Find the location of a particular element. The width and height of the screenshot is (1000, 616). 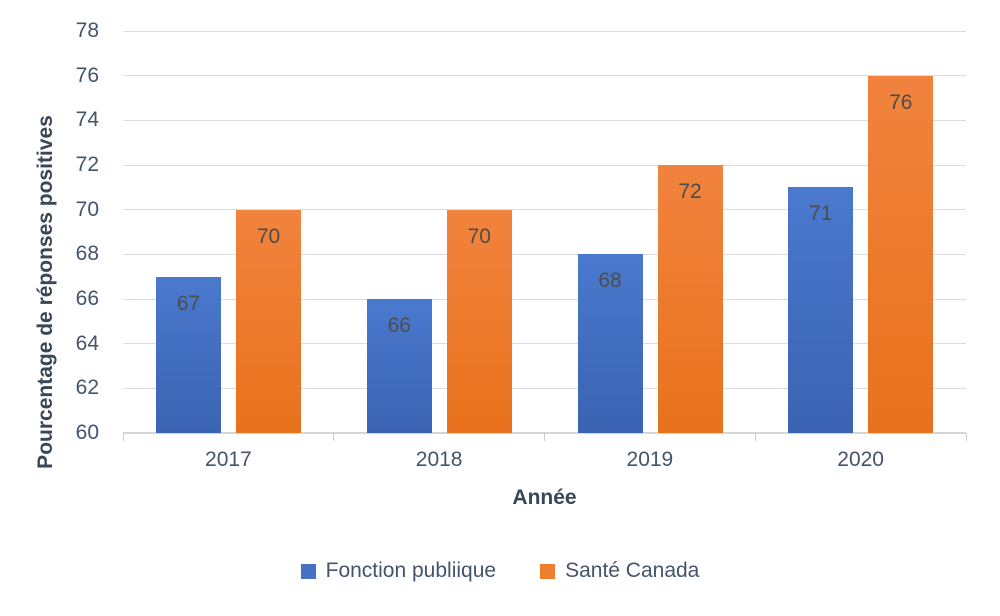

bar-fonction-publiique-2019 is located at coordinates (610, 343).